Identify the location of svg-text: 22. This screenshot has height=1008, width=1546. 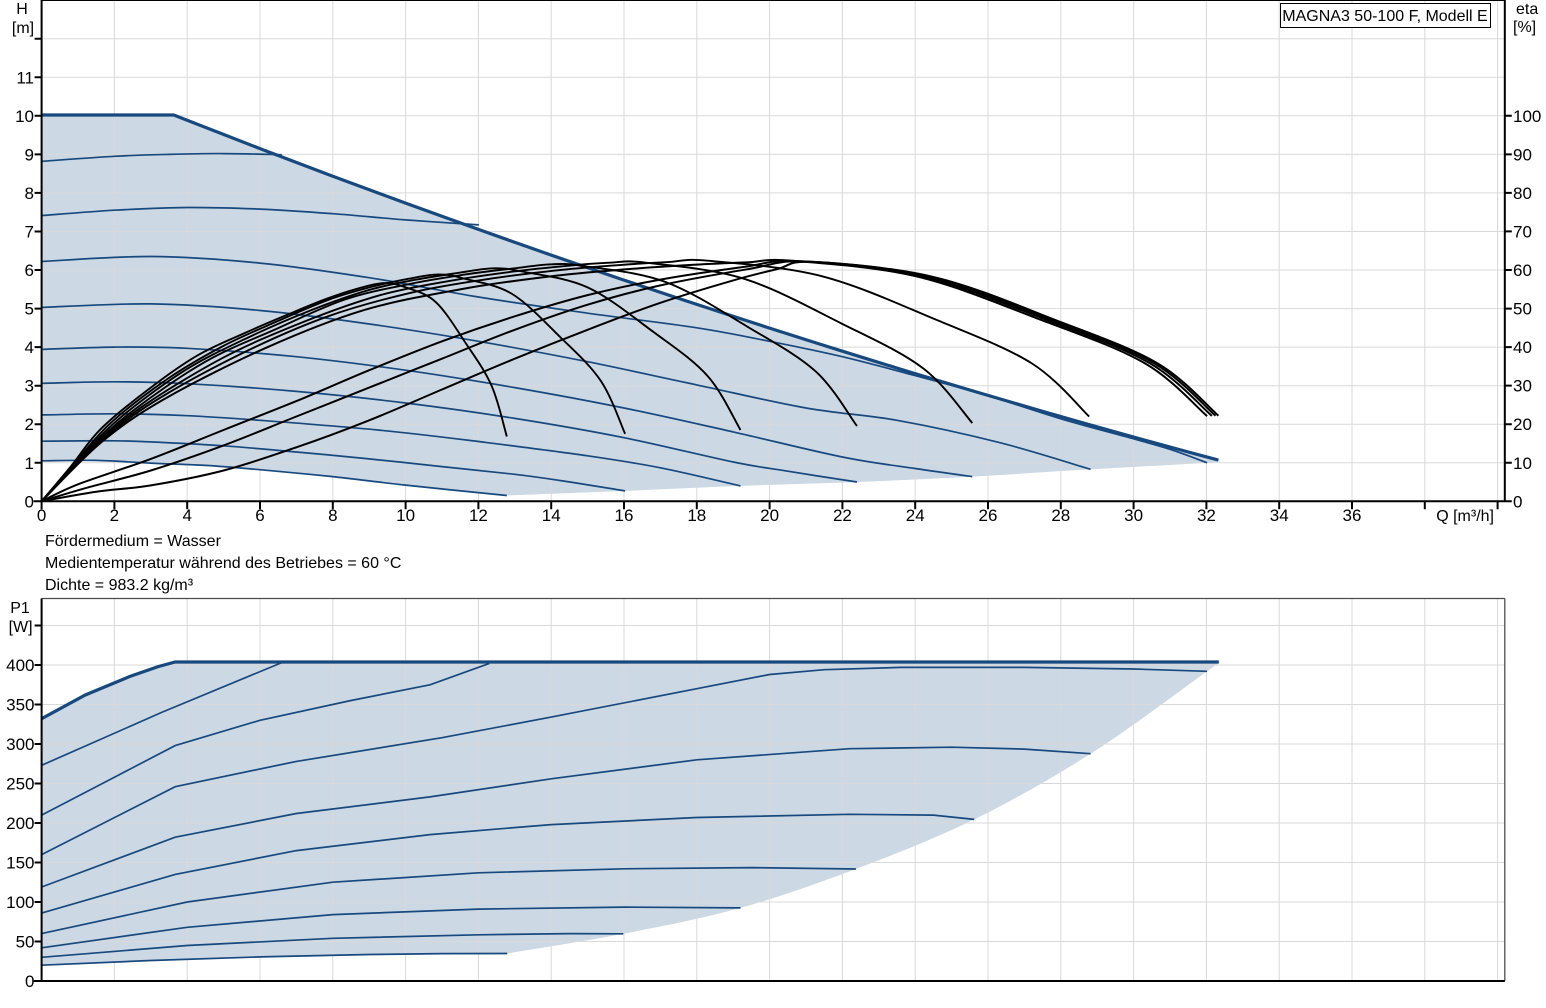
(842, 515).